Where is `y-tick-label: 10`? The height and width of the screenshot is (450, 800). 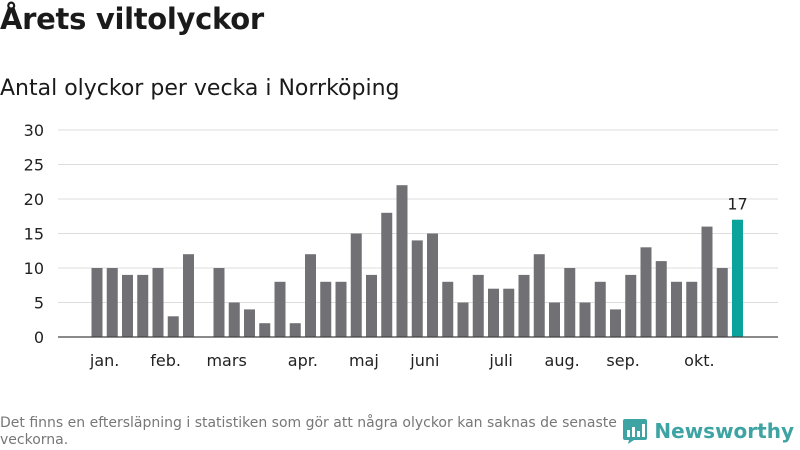
y-tick-label: 10 is located at coordinates (34, 268).